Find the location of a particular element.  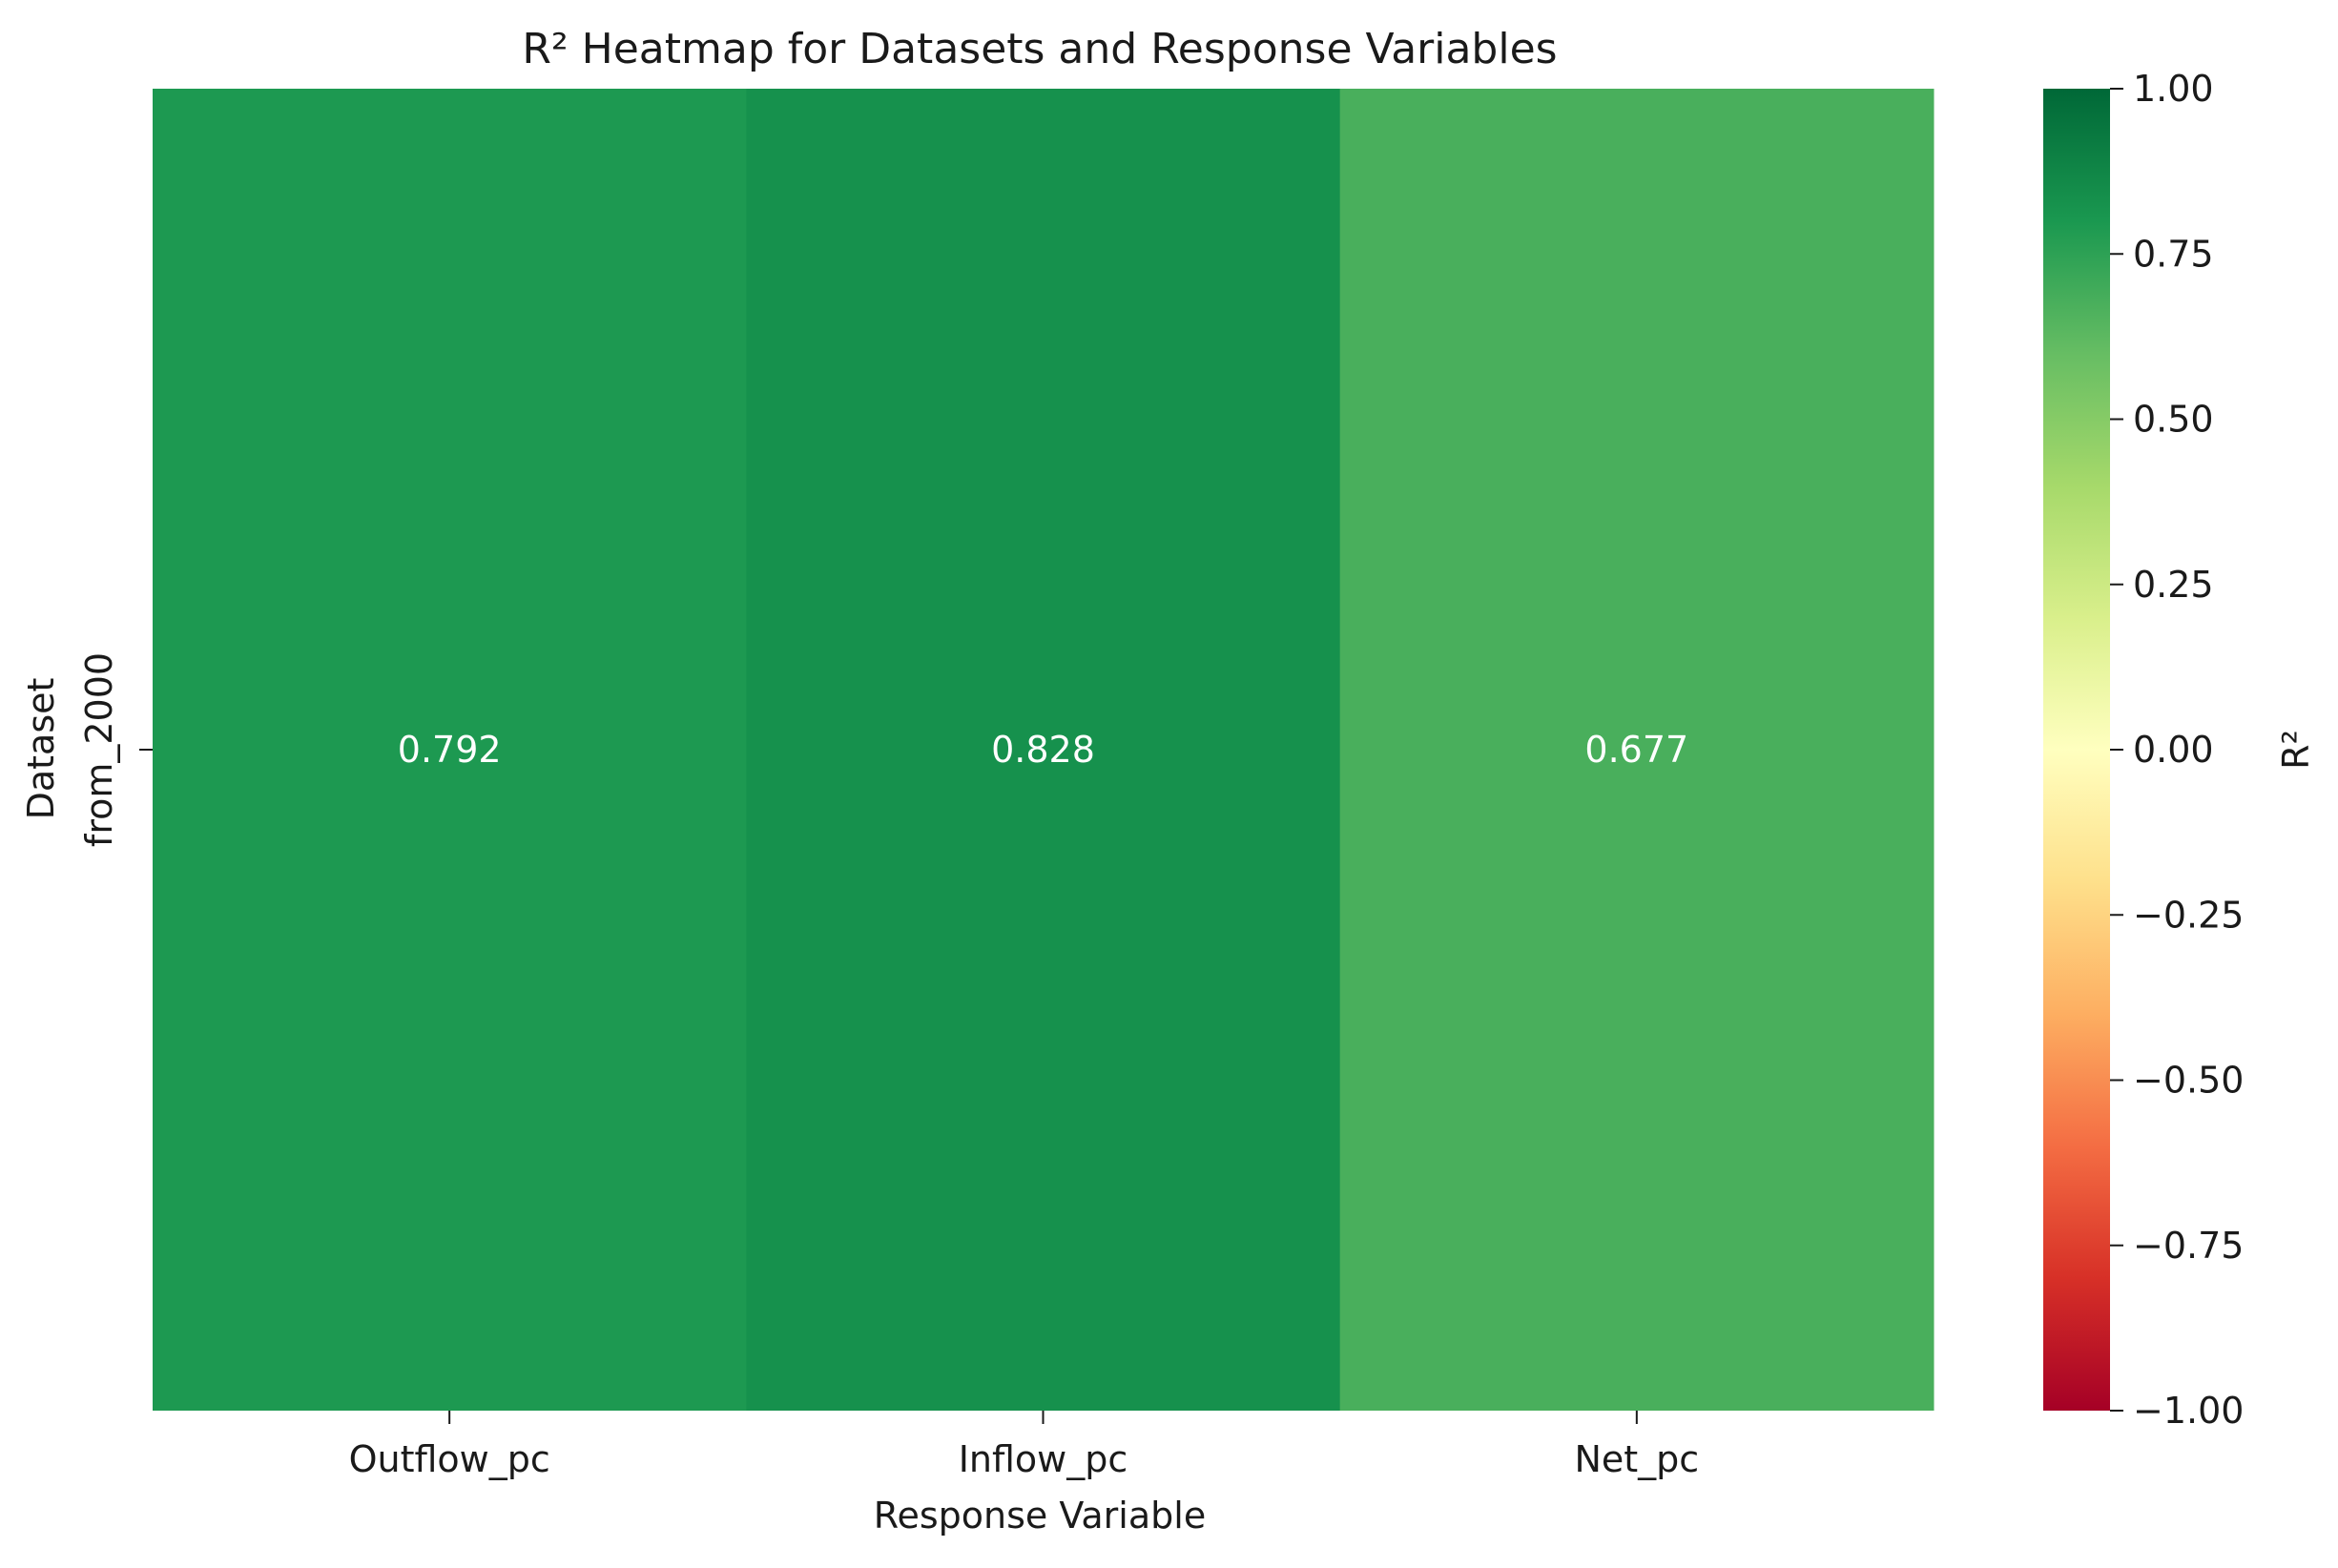

cell-value-label: 0.828 is located at coordinates (1043, 750).